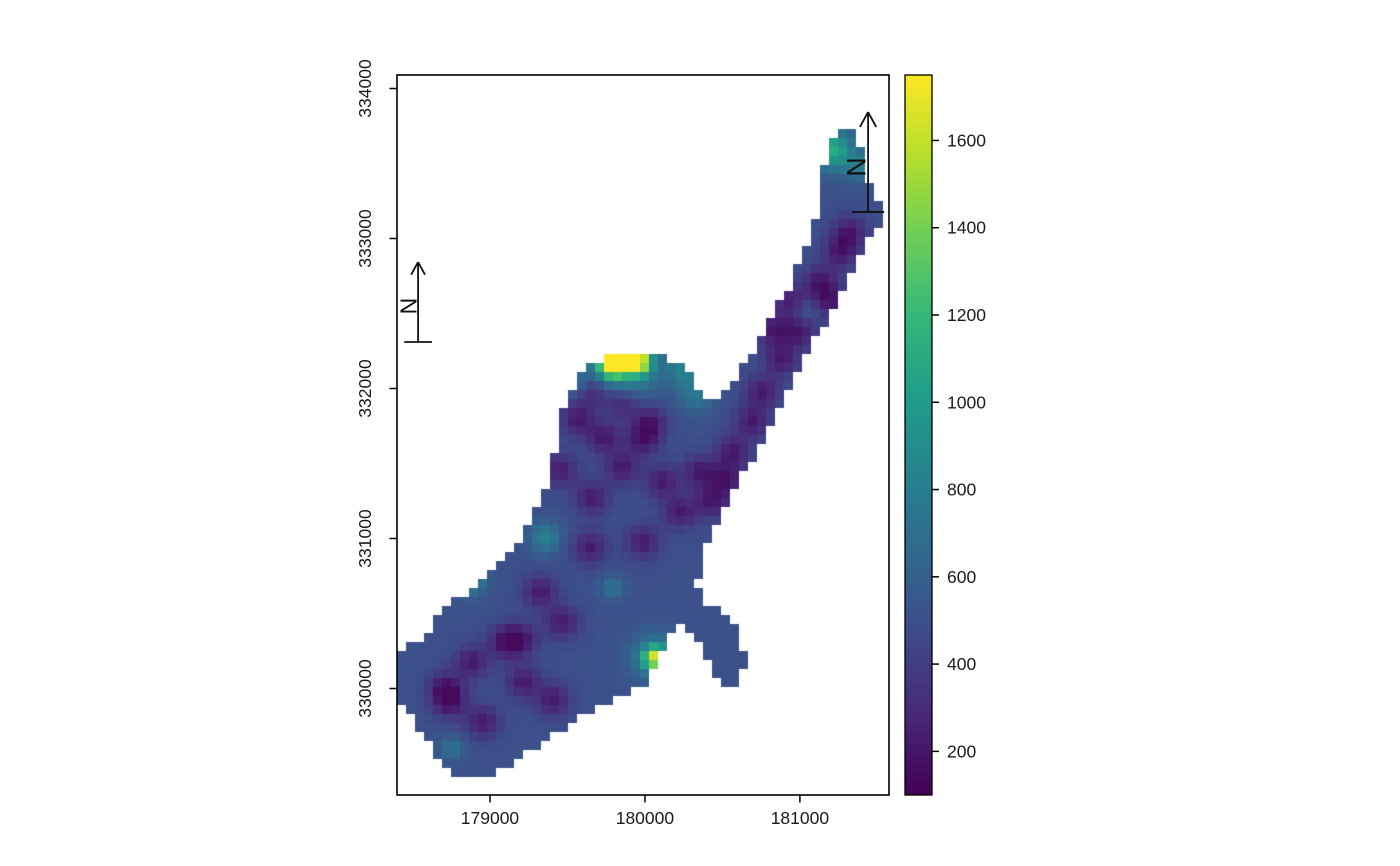  Describe the element at coordinates (966, 315) in the screenshot. I see `colorbar-tick-label: 1200` at that location.